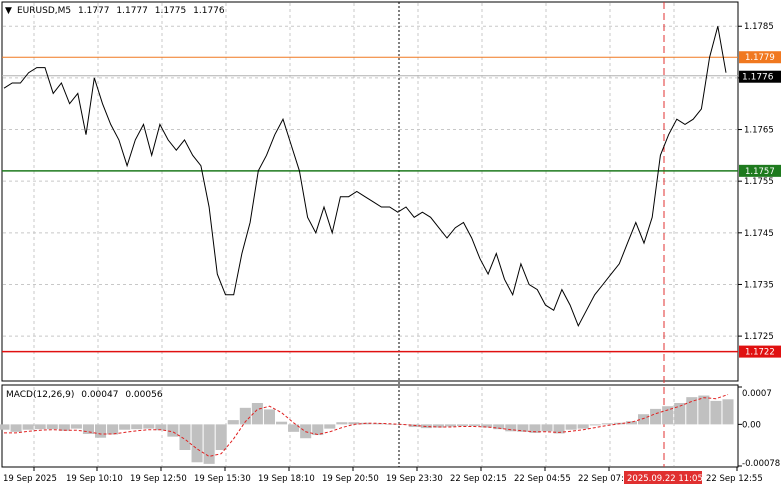  What do you see at coordinates (760, 204) in the screenshot?
I see `level-price-labels: 1.1779 1.1757 1.1722` at bounding box center [760, 204].